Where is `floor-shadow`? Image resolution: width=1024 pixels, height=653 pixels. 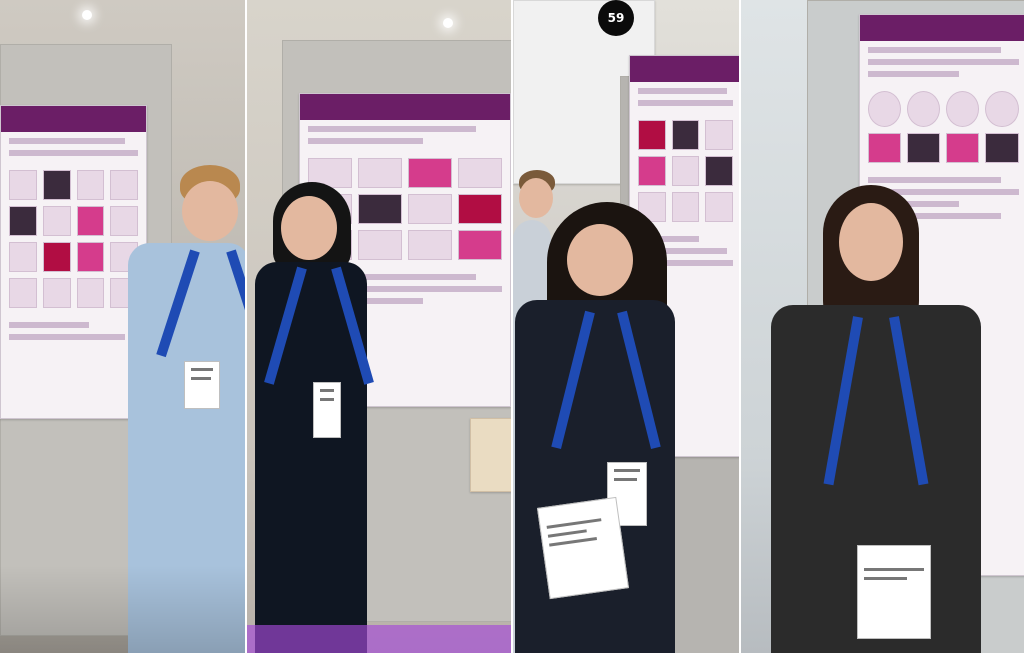
floor-shadow is located at coordinates (122, 609).